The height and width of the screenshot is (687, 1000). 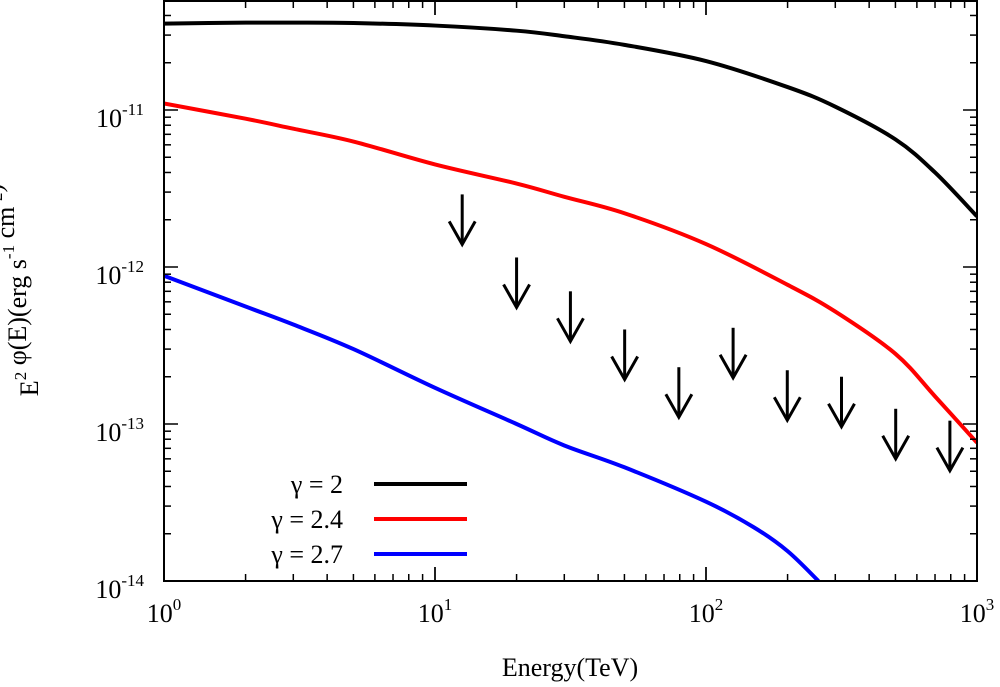 I want to click on x-axis-title: Energy(TeV), so click(x=570, y=667).